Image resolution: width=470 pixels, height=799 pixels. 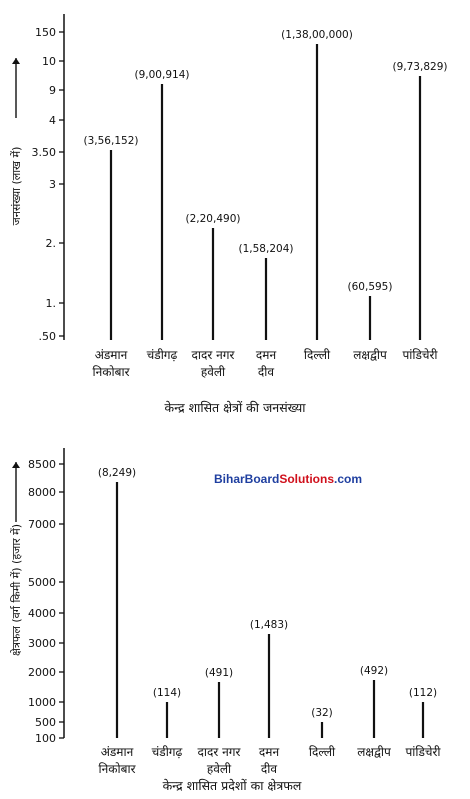 I want to click on y-tick-label: 3000, so click(x=42, y=643).